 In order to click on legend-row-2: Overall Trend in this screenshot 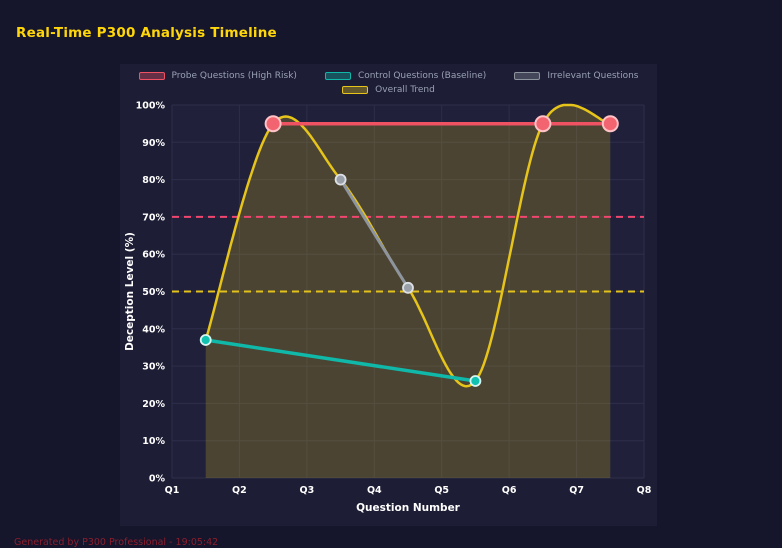, I will do `click(388, 90)`.